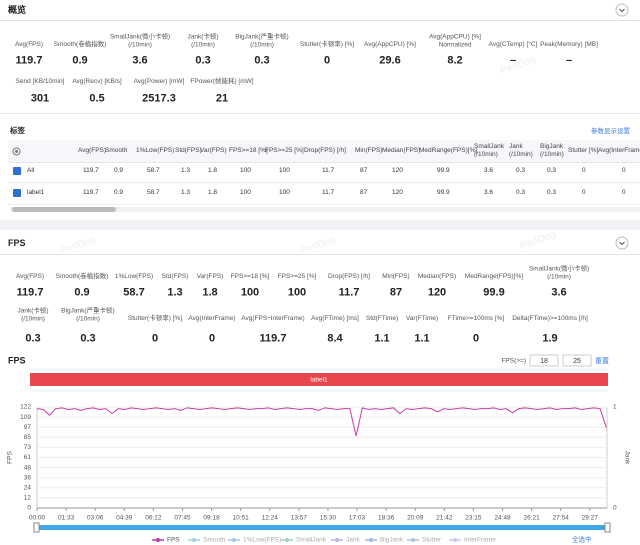 The image size is (640, 545). Describe the element at coordinates (31, 171) in the screenshot. I see `row-label: All` at that location.